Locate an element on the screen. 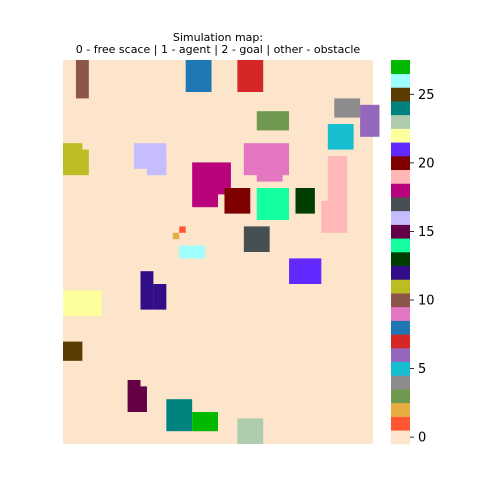 The height and width of the screenshot is (500, 500). colorbar-tick-label: 0 is located at coordinates (422, 438).